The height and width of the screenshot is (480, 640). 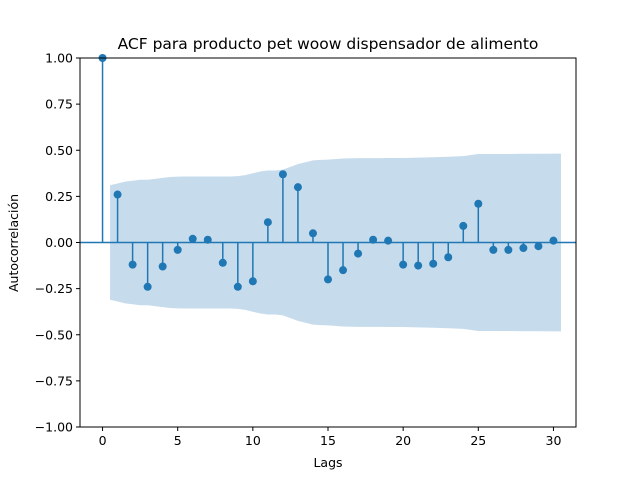 I want to click on x-tick-label: 20, so click(x=403, y=440).